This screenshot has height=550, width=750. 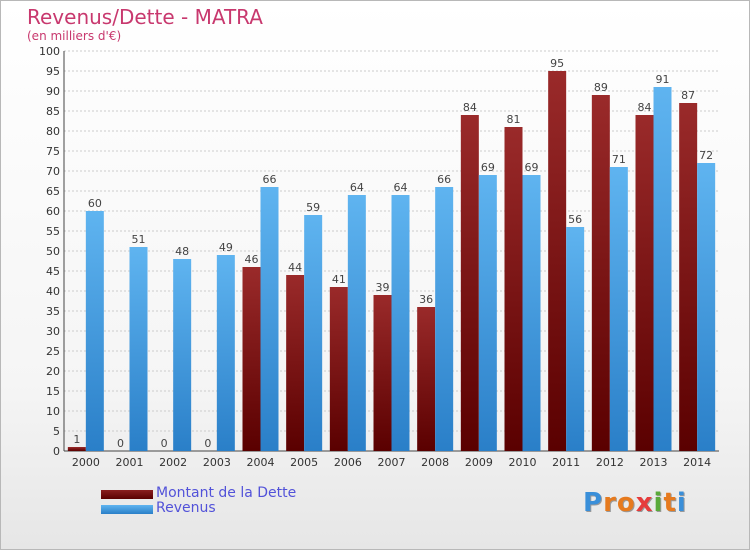 What do you see at coordinates (53, 151) in the screenshot?
I see `y-tick-label: 75` at bounding box center [53, 151].